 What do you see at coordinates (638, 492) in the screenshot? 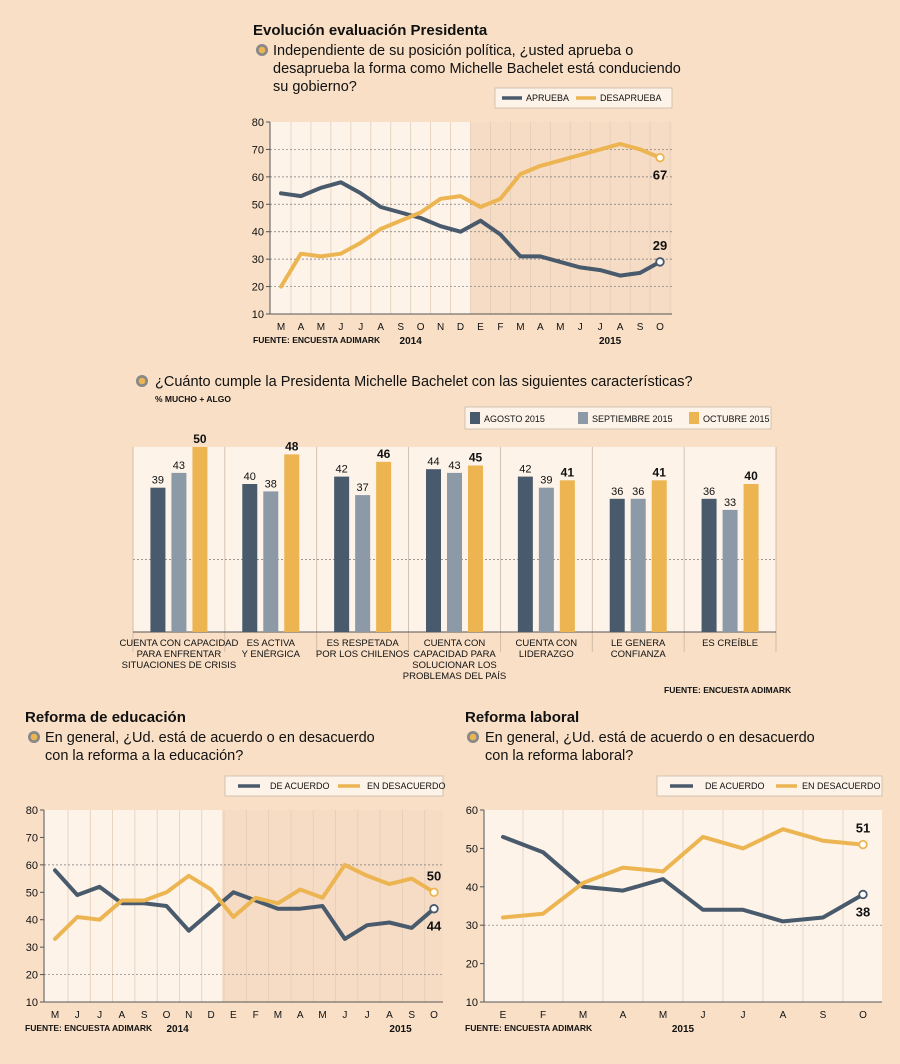
I see `bar-value-label: 36` at bounding box center [638, 492].